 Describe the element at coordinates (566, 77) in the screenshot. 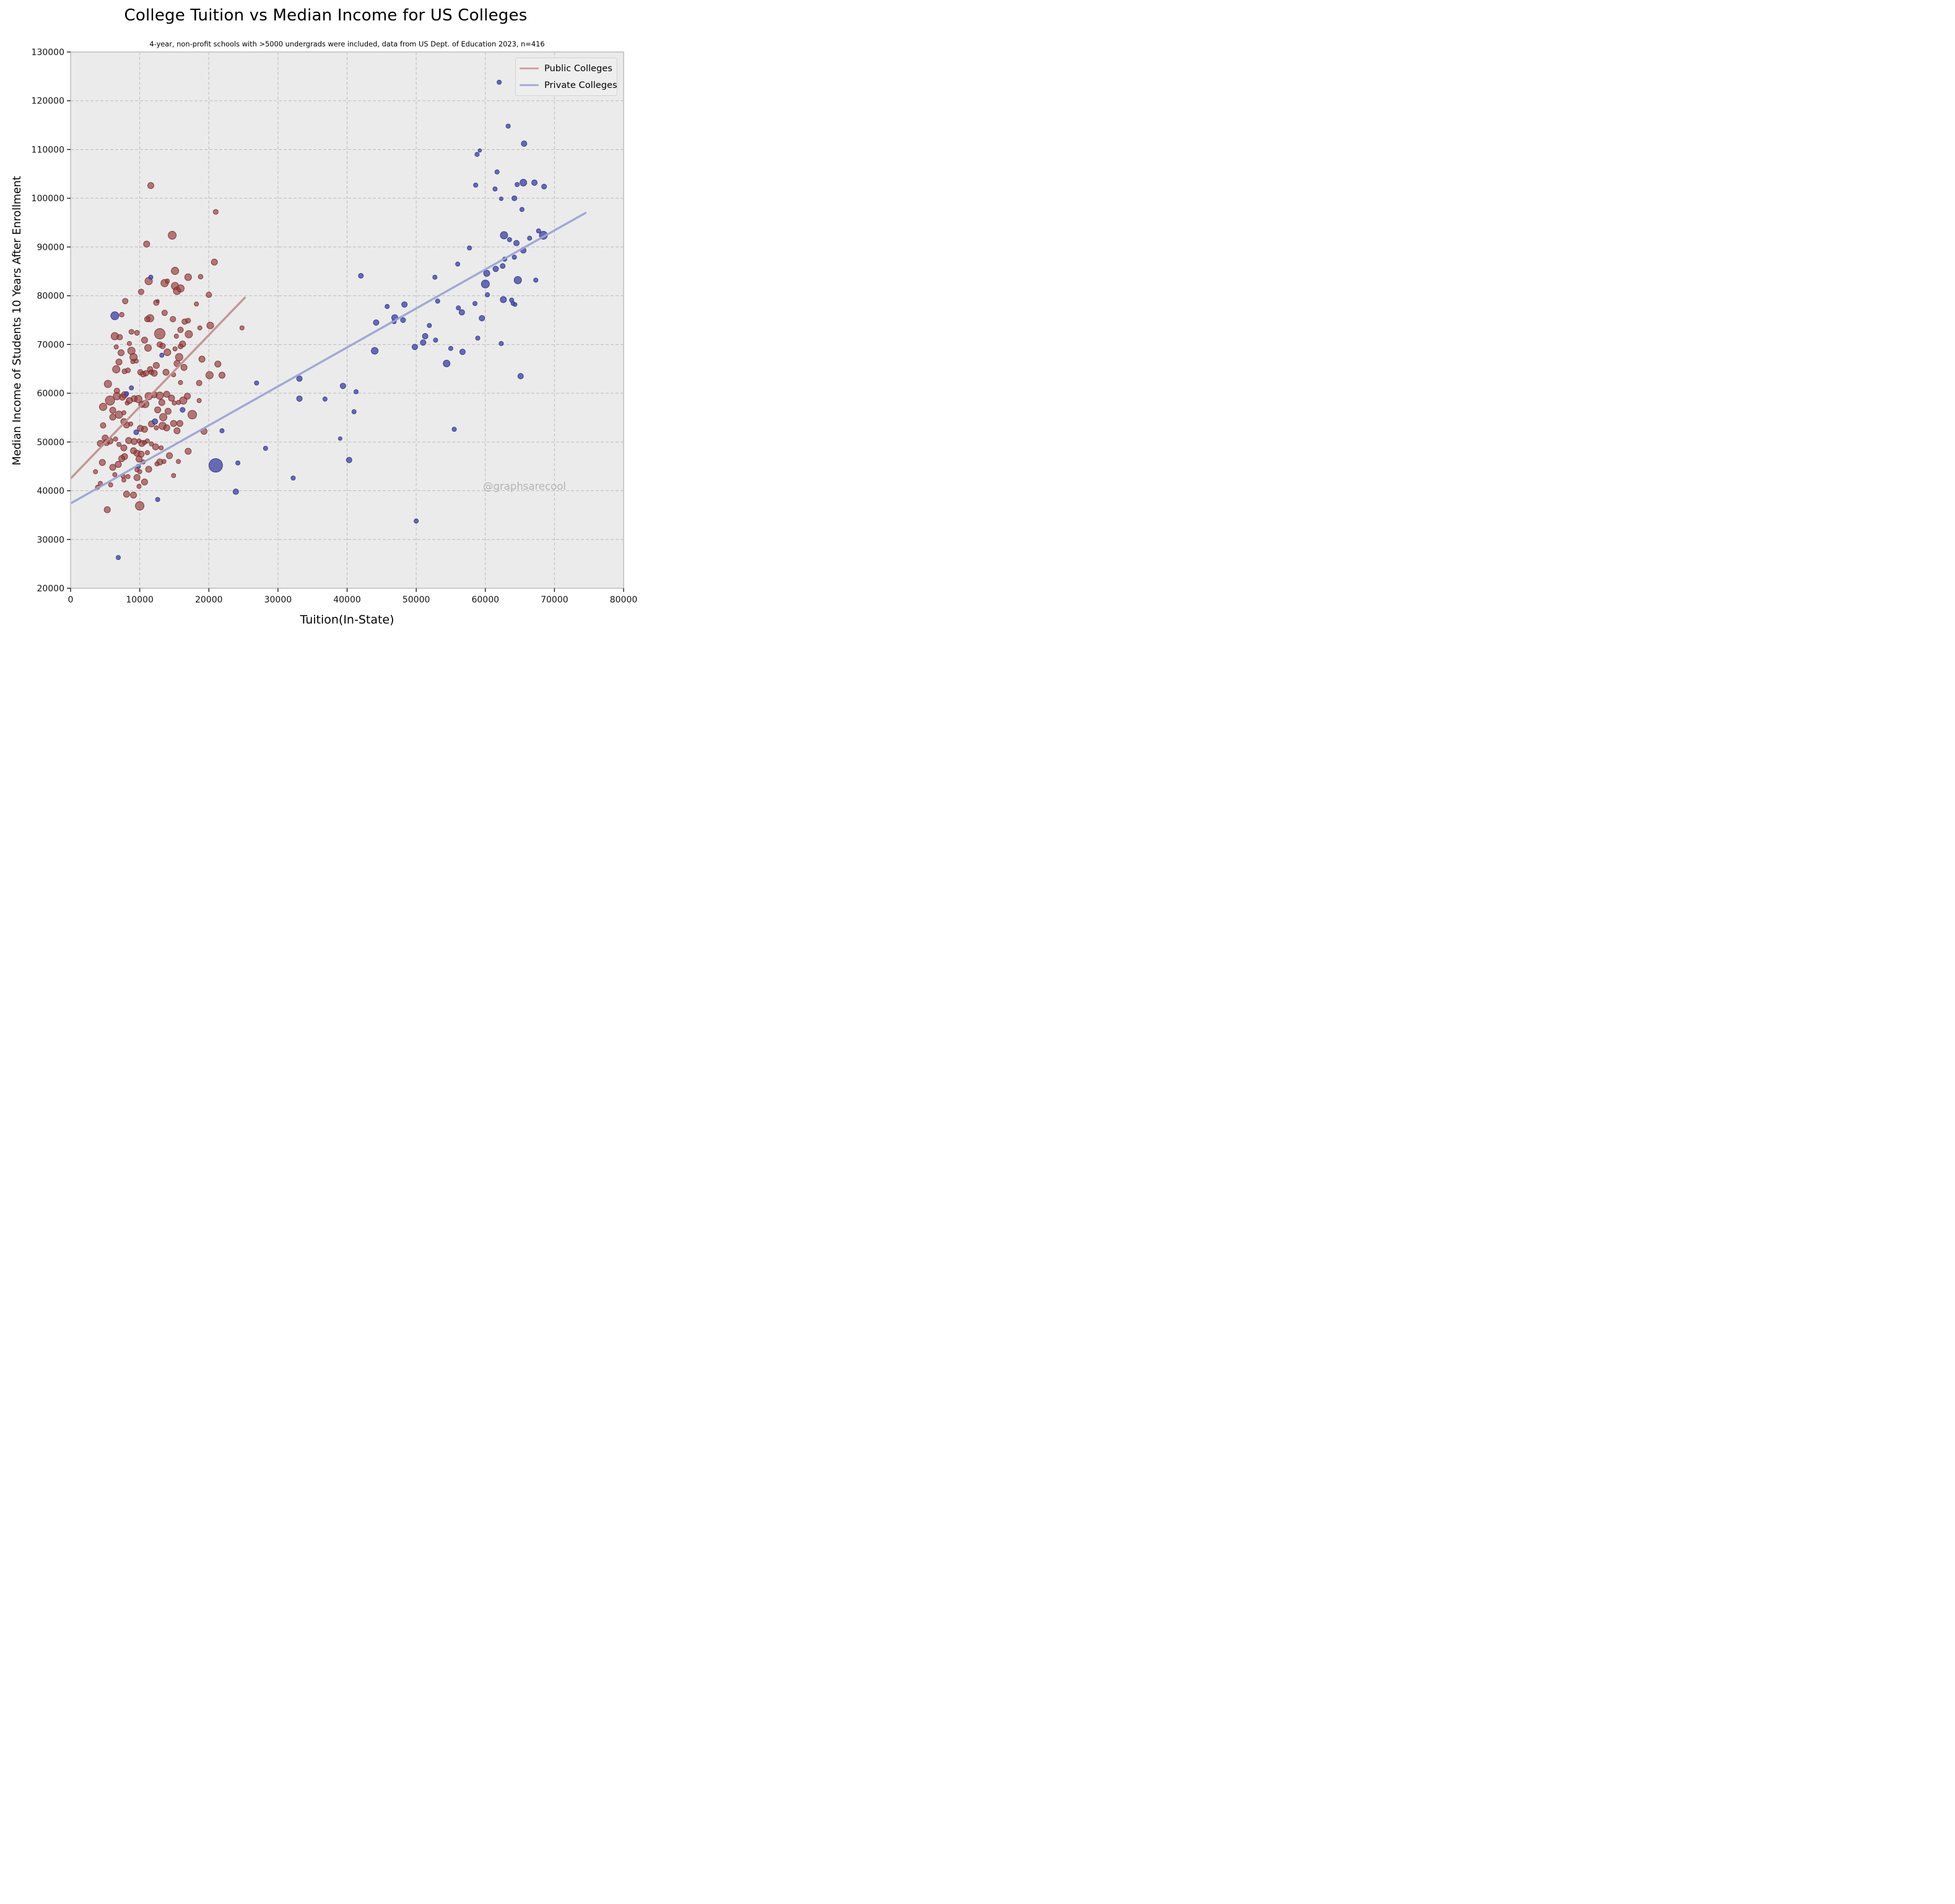

I see `legend: Public Colleges Private Colleges` at that location.